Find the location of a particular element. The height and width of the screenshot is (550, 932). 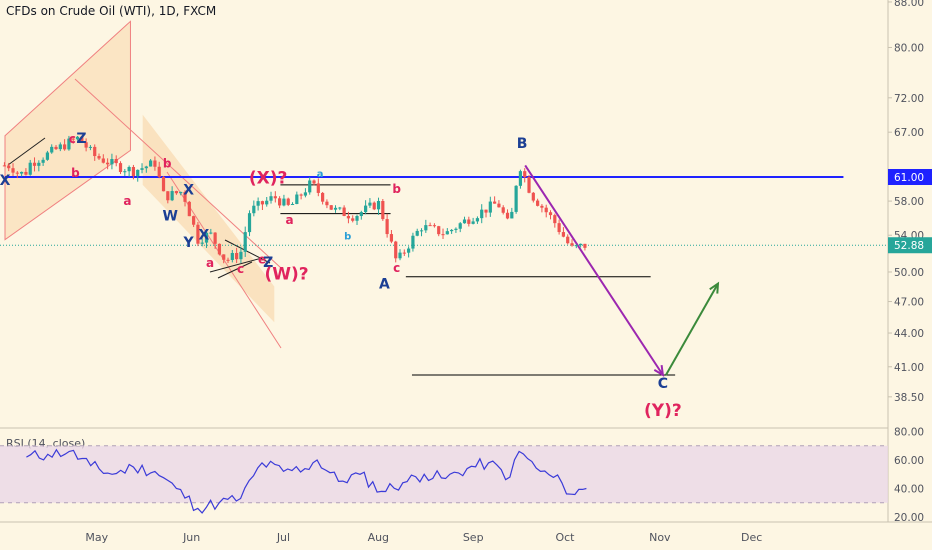

wave-label: W is located at coordinates (170, 216).